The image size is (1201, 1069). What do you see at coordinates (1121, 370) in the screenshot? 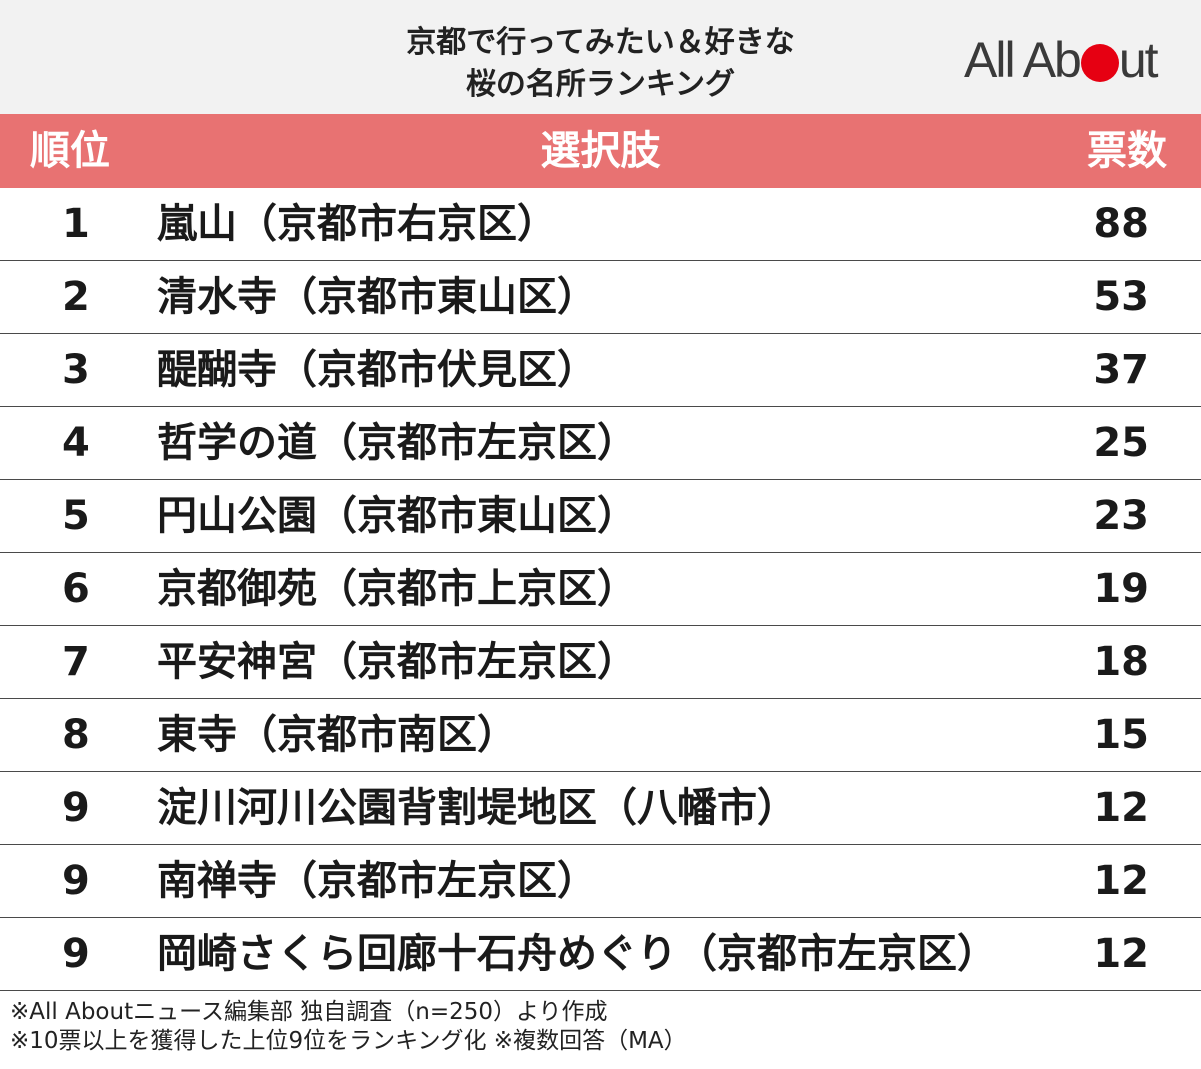
I see `cell-votes: 37` at bounding box center [1121, 370].